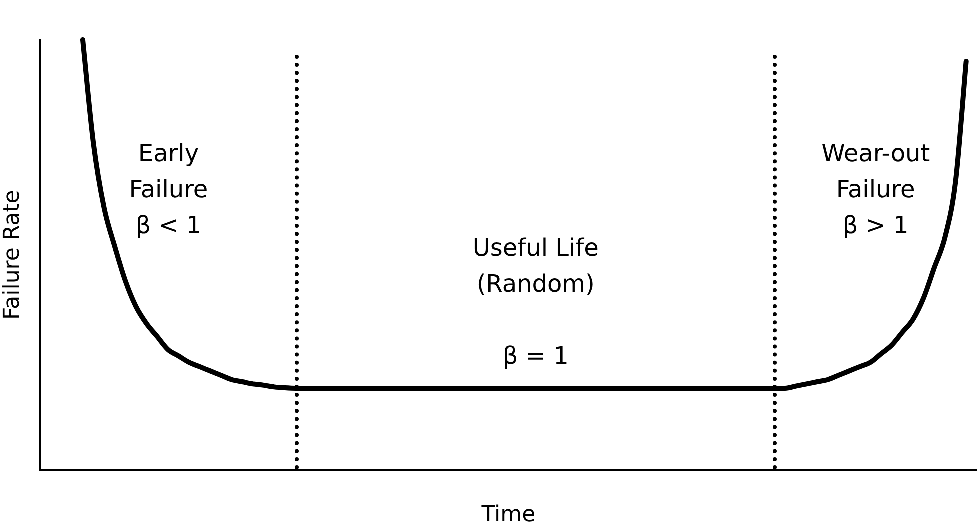 This screenshot has width=980, height=529. Describe the element at coordinates (12, 255) in the screenshot. I see `y-axis-title: Failure Rate` at that location.